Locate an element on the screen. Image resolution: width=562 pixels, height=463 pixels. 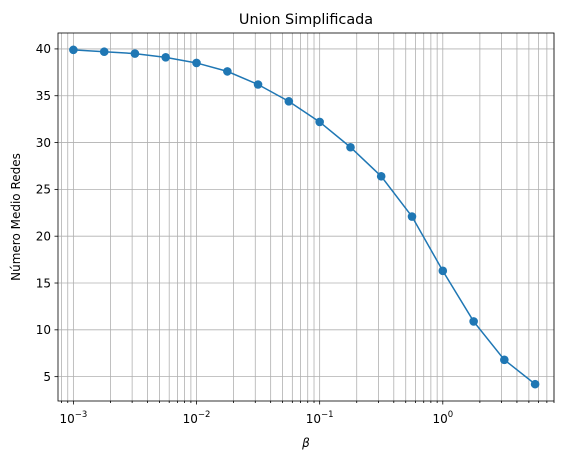
y-tick-label: 20 is located at coordinates (43, 236).